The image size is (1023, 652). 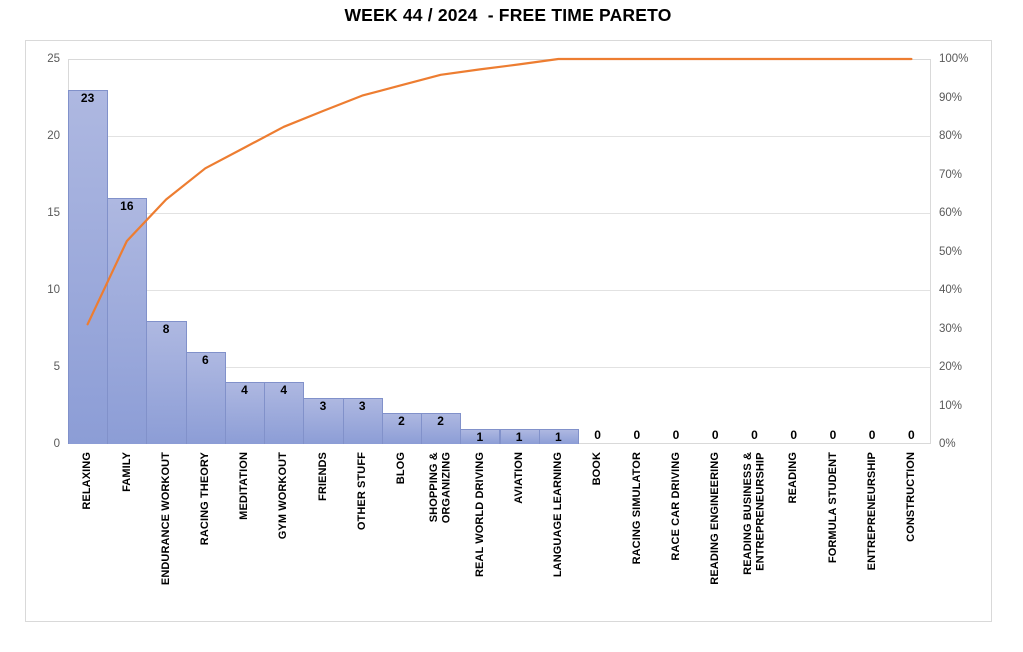 I want to click on category-label: REAL WORLD DRIVING, so click(x=479, y=536).